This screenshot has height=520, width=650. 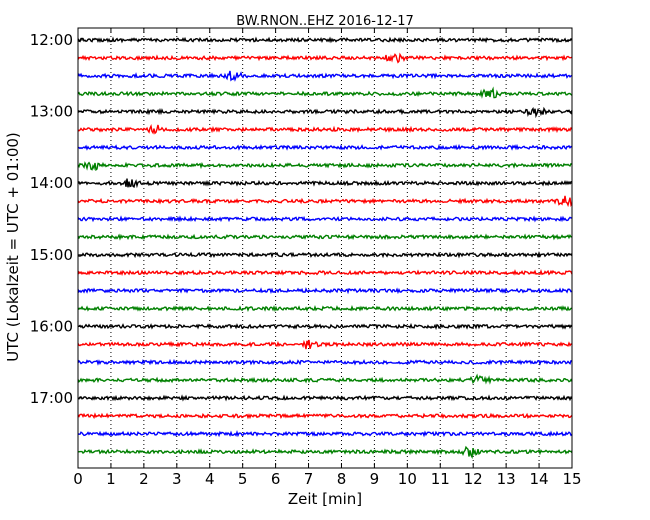 I want to click on x-tick-label: 1, so click(x=111, y=479).